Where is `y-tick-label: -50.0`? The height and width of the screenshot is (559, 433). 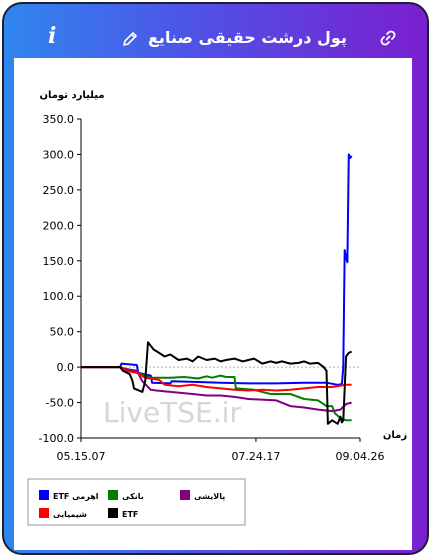 y-tick-label: -50.0 is located at coordinates (60, 403).